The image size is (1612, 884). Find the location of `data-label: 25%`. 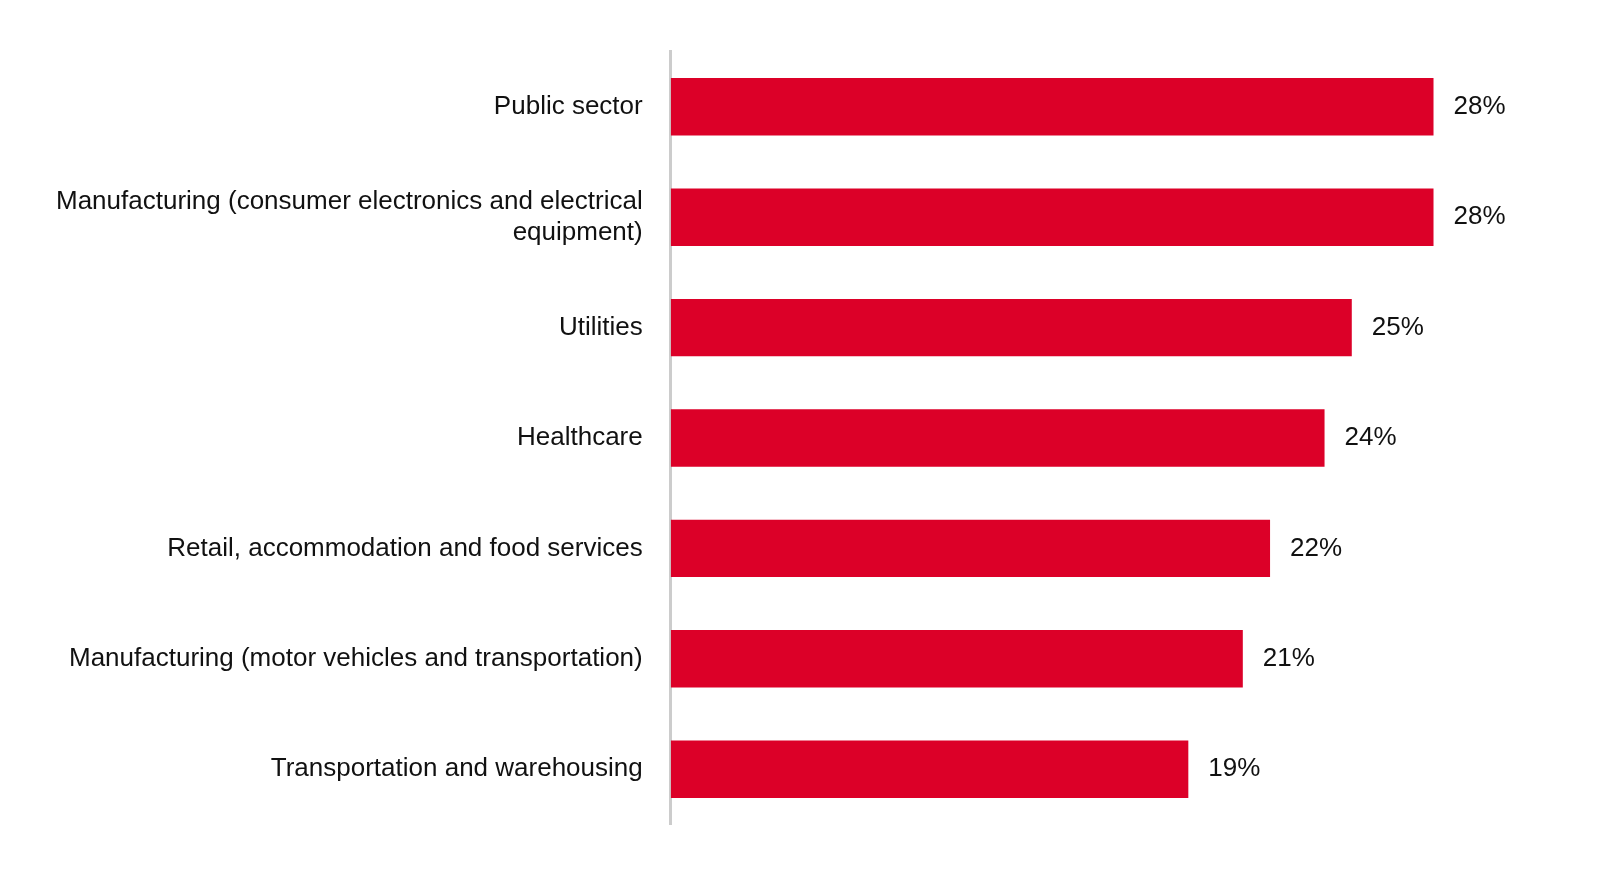

data-label: 25% is located at coordinates (1397, 325).